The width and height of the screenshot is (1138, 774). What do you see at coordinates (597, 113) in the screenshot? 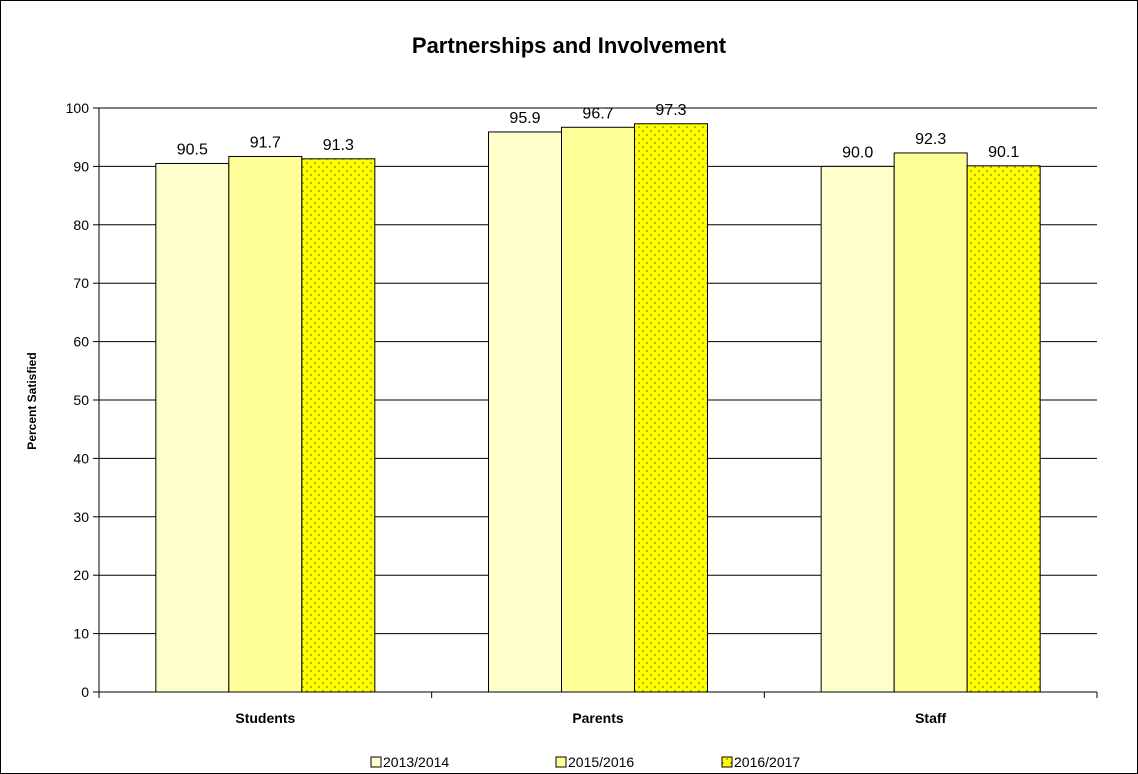
I see `data-label: 96.7` at bounding box center [597, 113].